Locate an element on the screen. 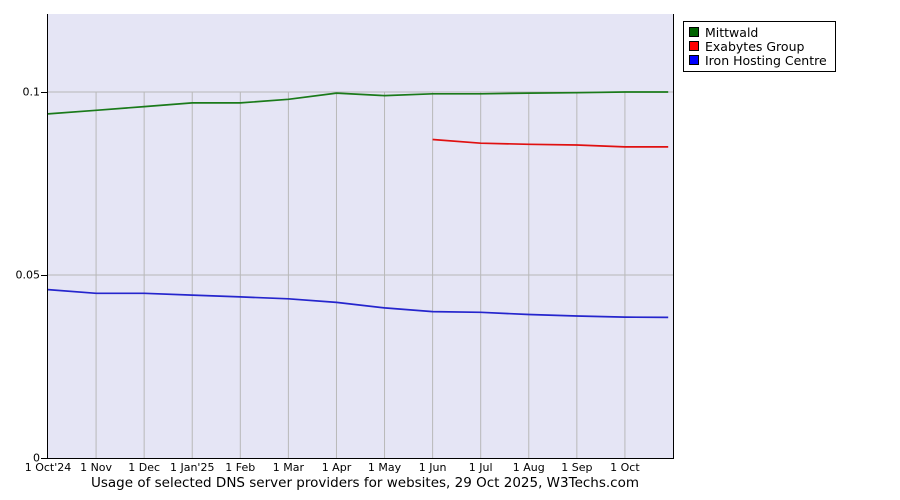 The height and width of the screenshot is (500, 900). legend-label-iron-hosting-centre: Iron Hosting Centre is located at coordinates (766, 60).